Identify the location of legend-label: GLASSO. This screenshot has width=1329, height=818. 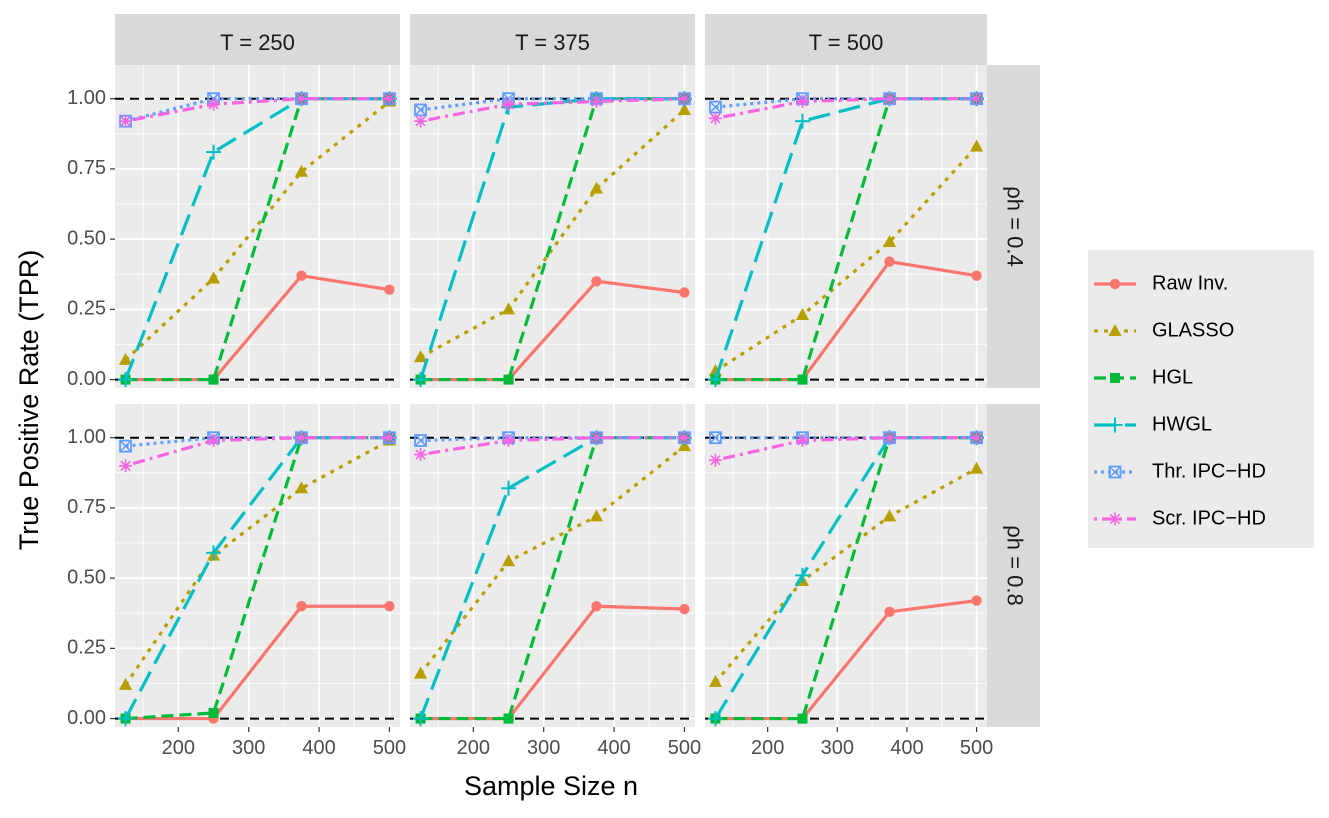
(1193, 330).